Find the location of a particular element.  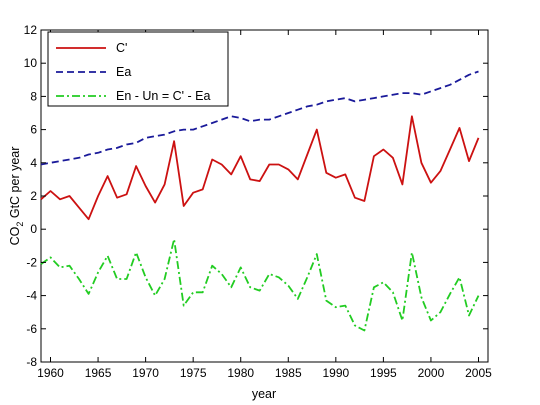

x-tick-label: 2000 is located at coordinates (431, 373).